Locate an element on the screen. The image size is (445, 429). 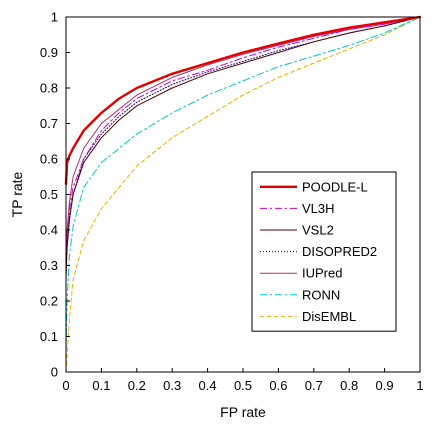
y-axis-label: TP rate is located at coordinates (17, 194).